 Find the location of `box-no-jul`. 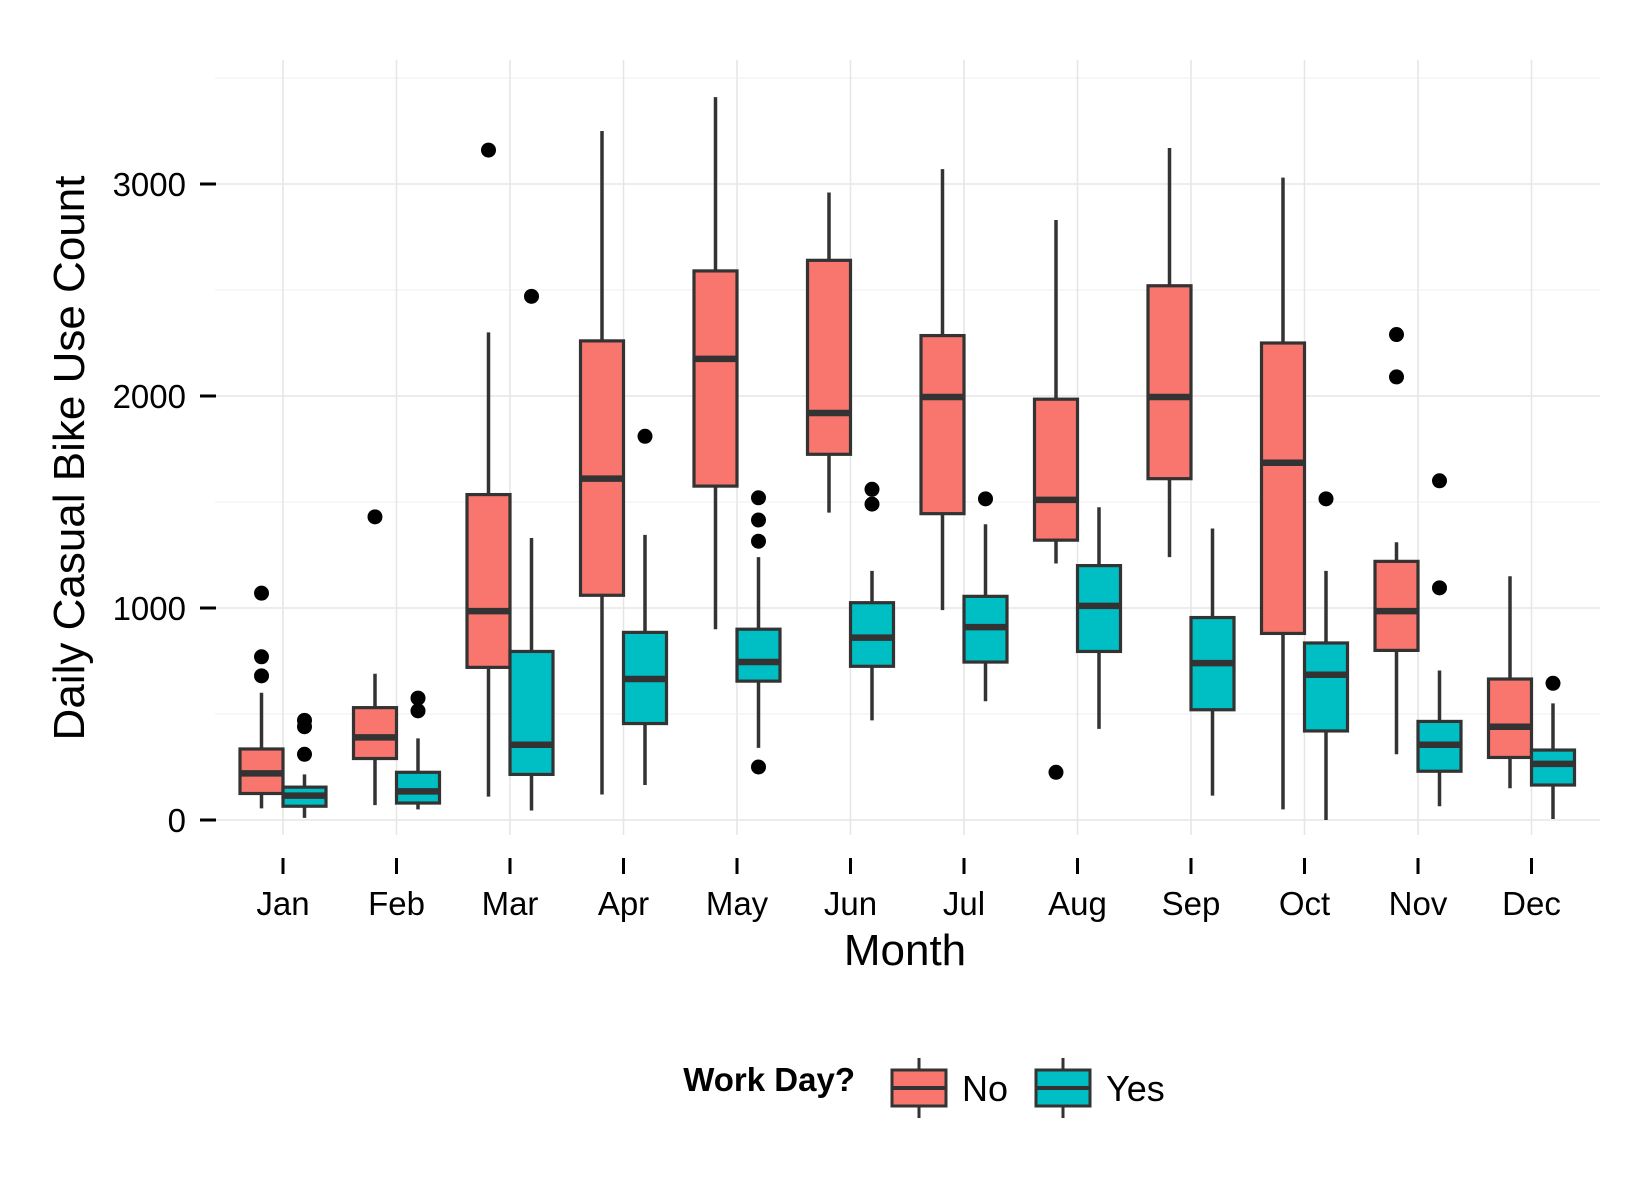

box-no-jul is located at coordinates (942, 390).